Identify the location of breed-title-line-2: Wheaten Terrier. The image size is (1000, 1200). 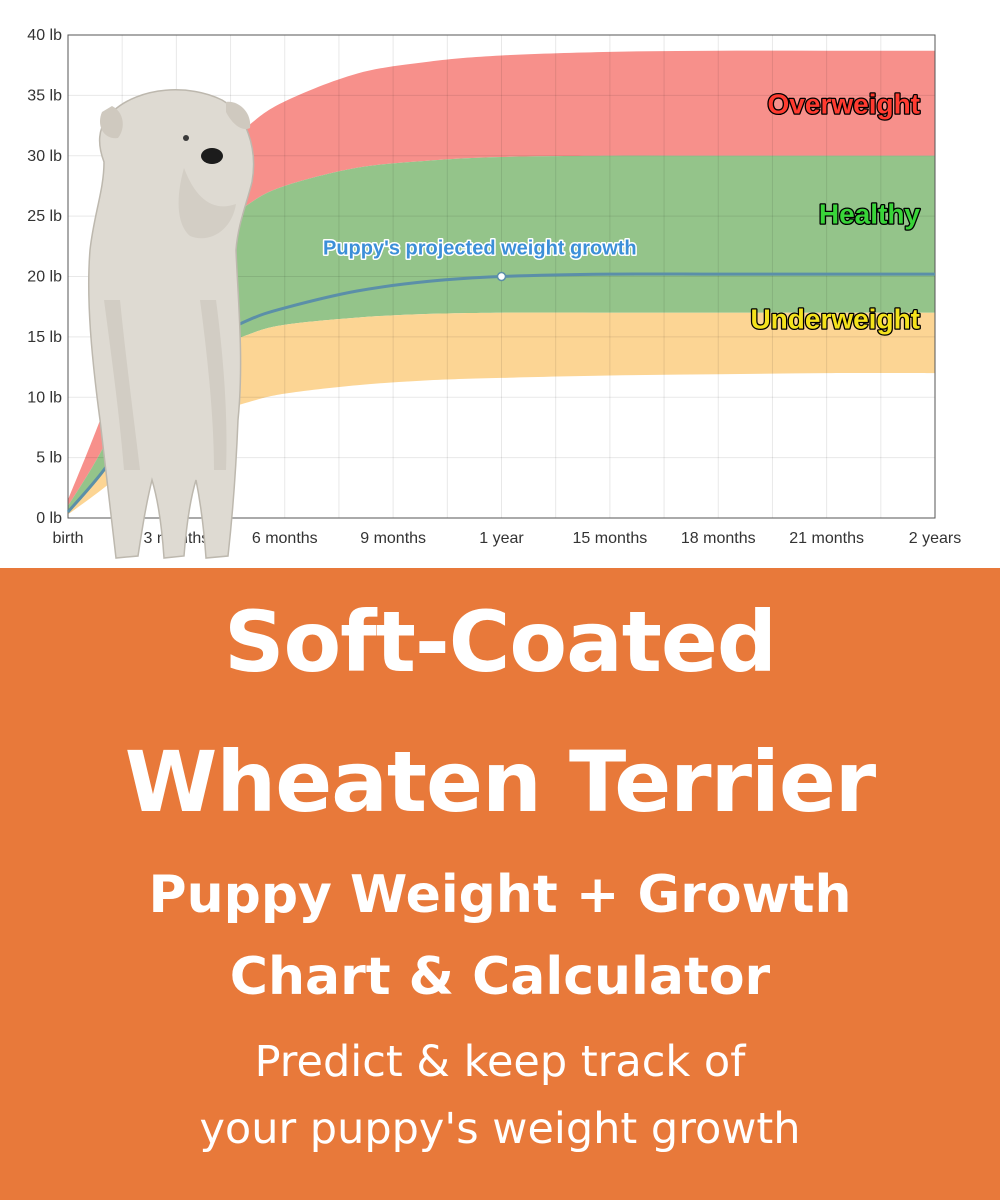
(500, 782).